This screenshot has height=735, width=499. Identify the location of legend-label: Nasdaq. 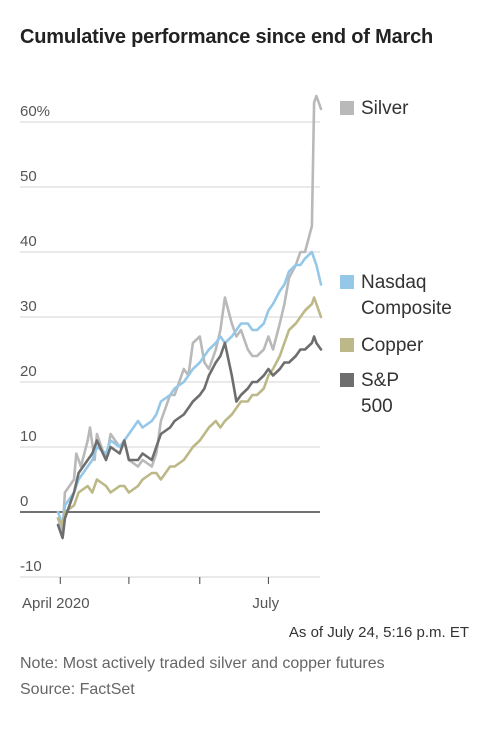
(394, 282).